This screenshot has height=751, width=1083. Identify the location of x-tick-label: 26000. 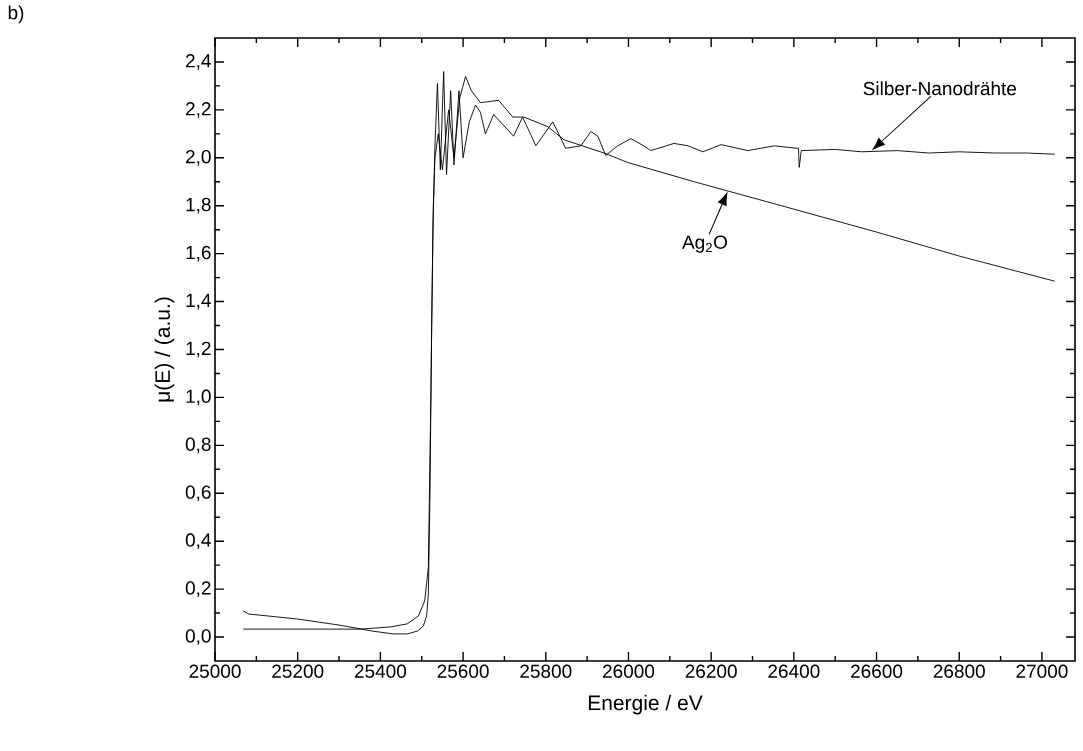
(629, 671).